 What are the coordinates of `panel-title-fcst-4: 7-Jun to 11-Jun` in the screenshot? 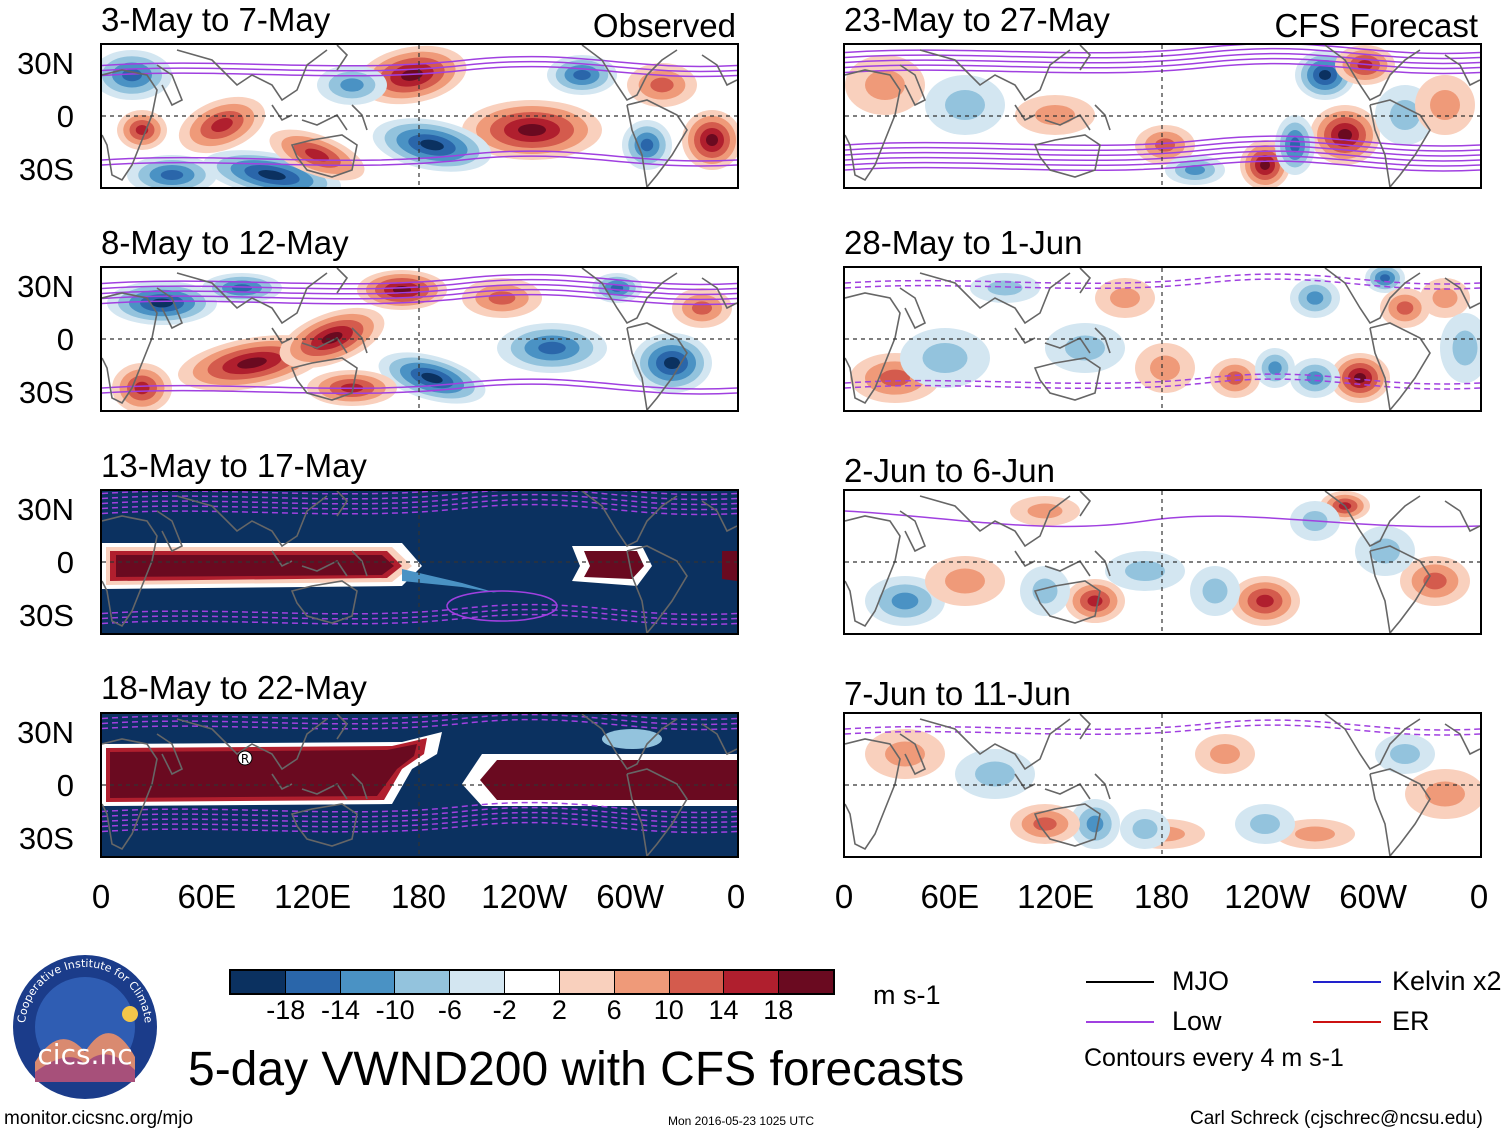 It's located at (957, 693).